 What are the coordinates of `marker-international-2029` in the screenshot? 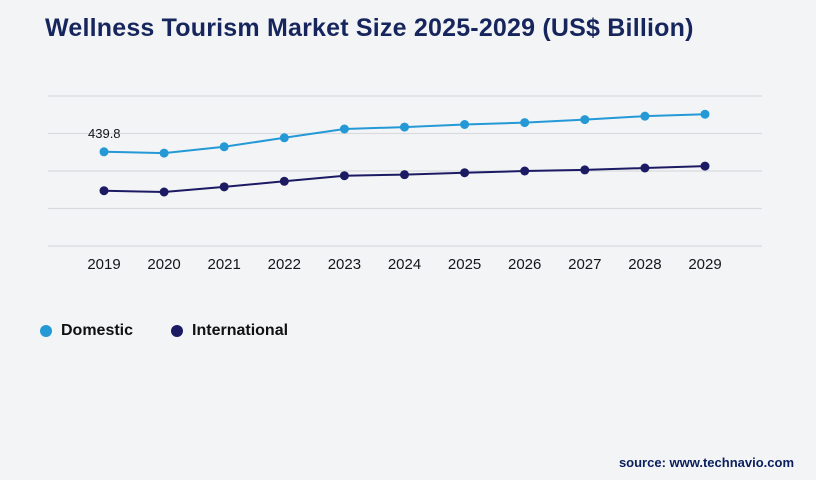 It's located at (705, 166).